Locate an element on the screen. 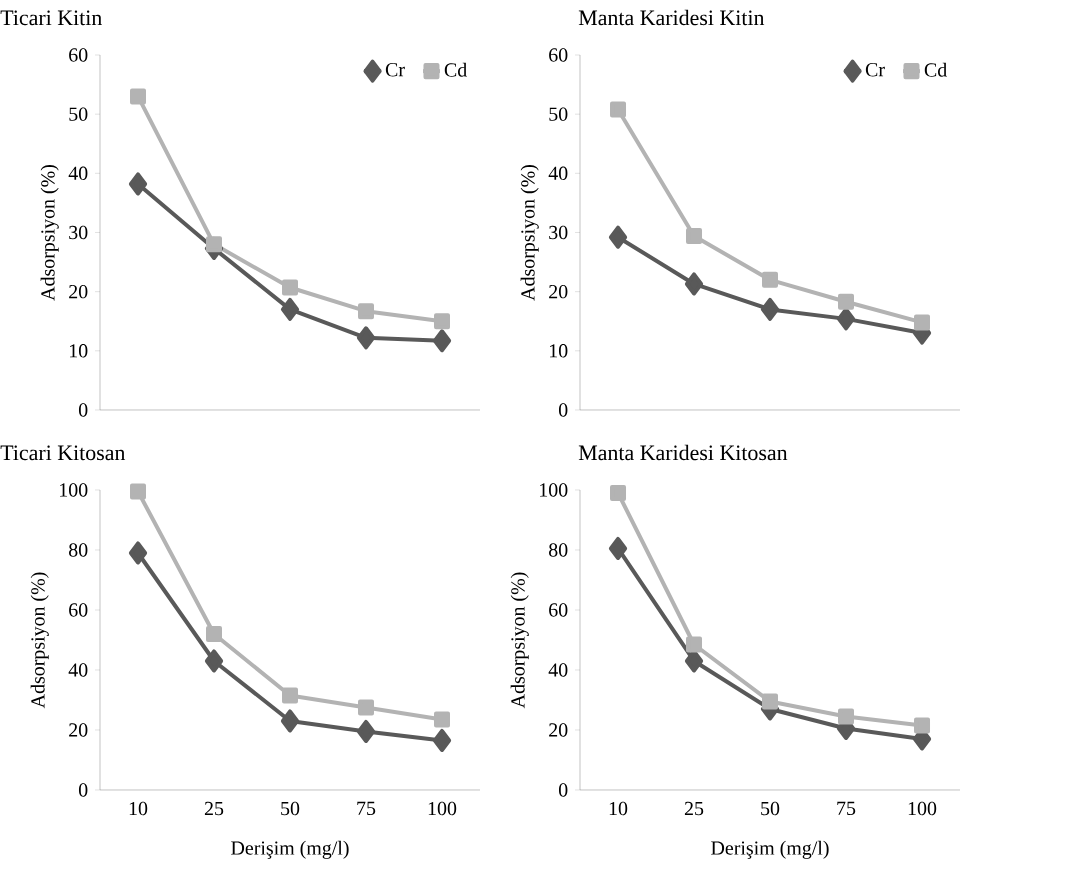 This screenshot has height=891, width=1080. chart-title: Manta Karidesi Kitosan is located at coordinates (683, 452).